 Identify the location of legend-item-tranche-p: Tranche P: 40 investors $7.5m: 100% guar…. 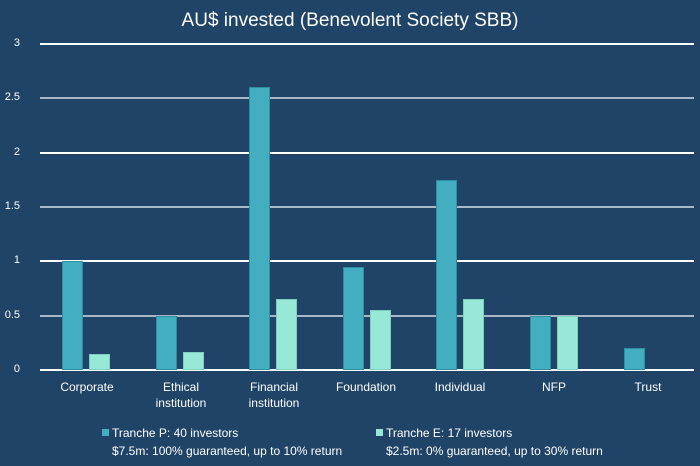
(222, 442).